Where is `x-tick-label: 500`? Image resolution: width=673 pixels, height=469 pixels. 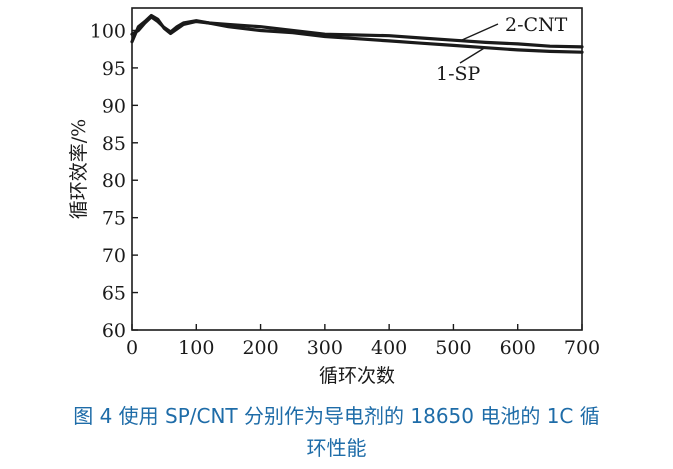
x-tick-label: 500 is located at coordinates (453, 348).